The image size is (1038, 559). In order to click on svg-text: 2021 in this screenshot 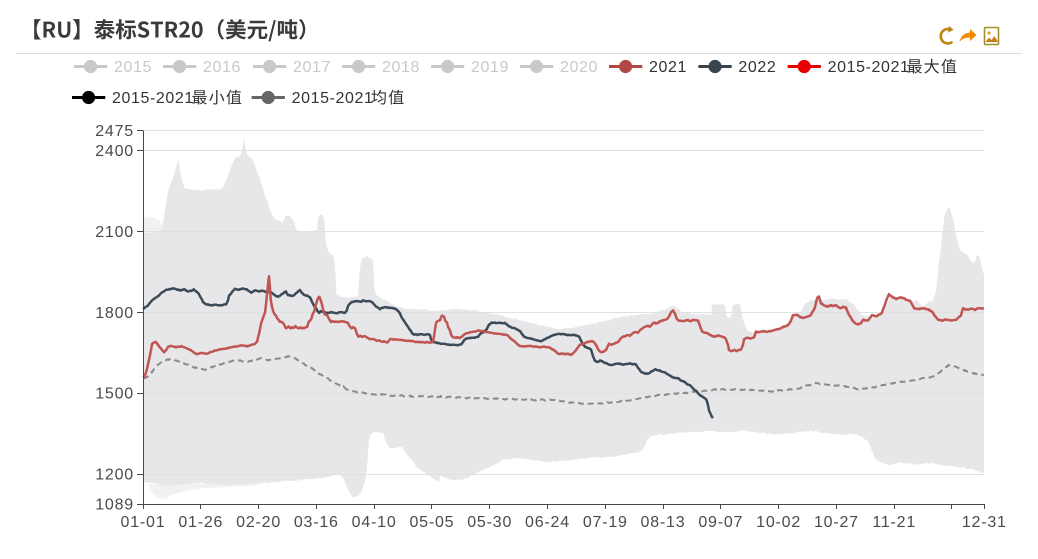, I will do `click(668, 67)`.